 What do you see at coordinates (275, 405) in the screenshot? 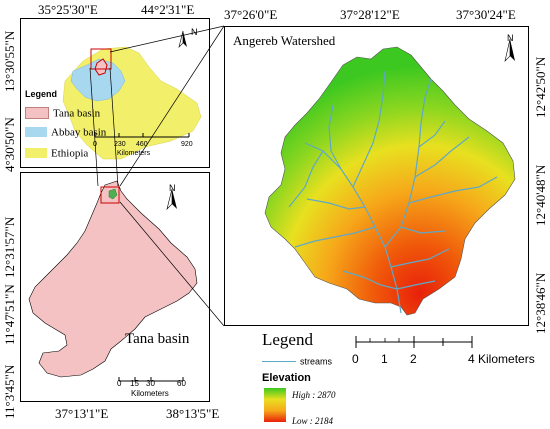
I see `elevation-color-ramp` at bounding box center [275, 405].